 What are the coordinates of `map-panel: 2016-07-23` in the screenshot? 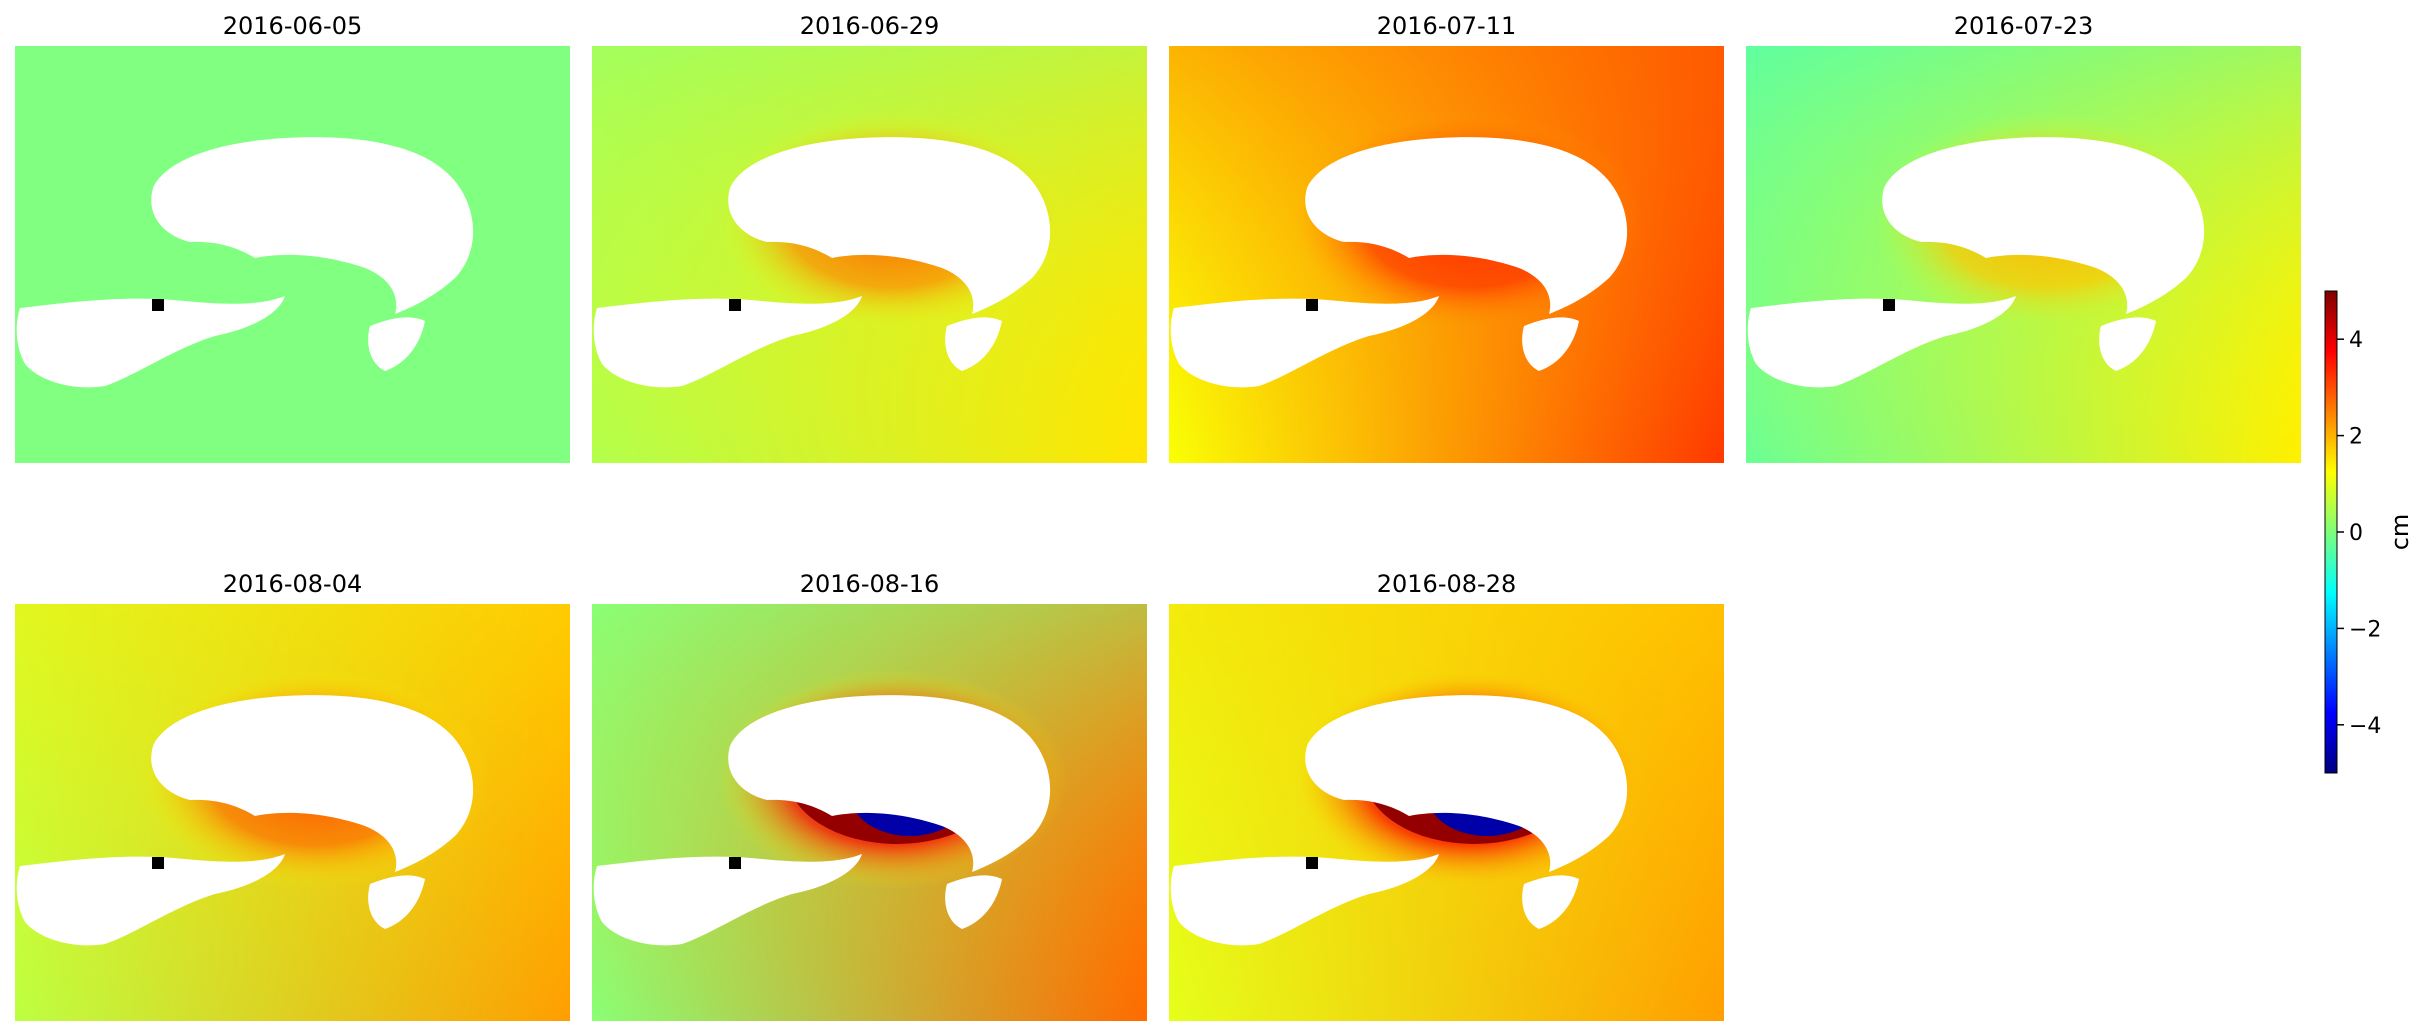 It's located at (2023, 237).